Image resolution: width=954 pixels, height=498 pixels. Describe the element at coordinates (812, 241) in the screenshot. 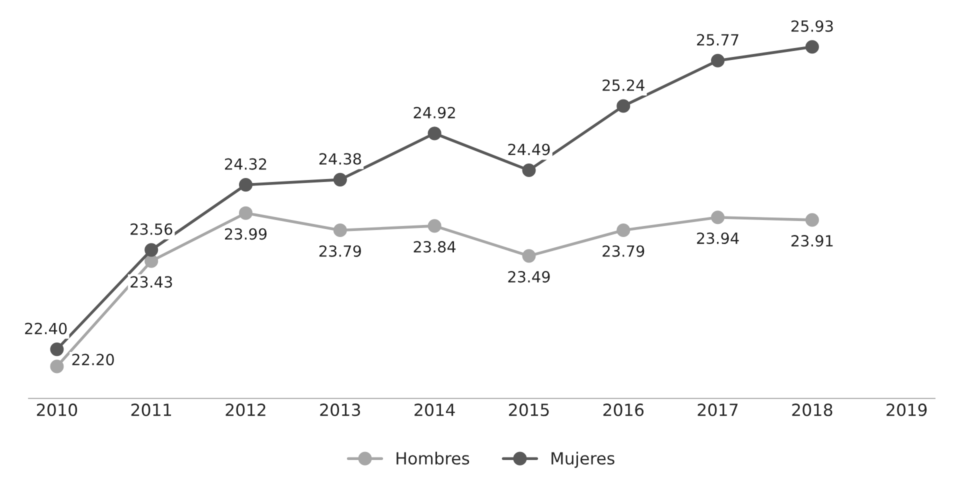

I see `data-label: 23.91` at that location.